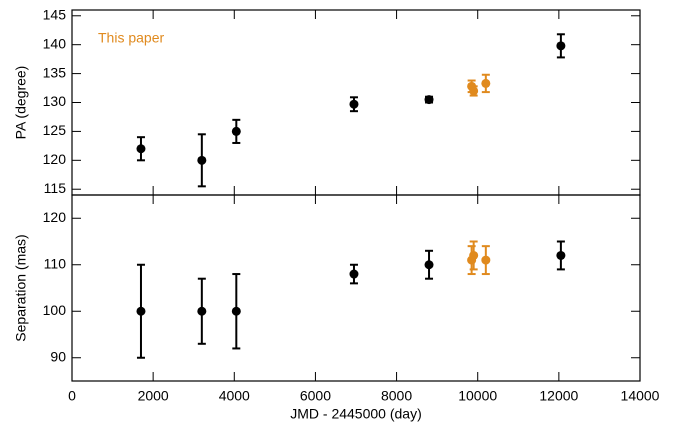  I want to click on y-tick-label: 100, so click(55, 310).